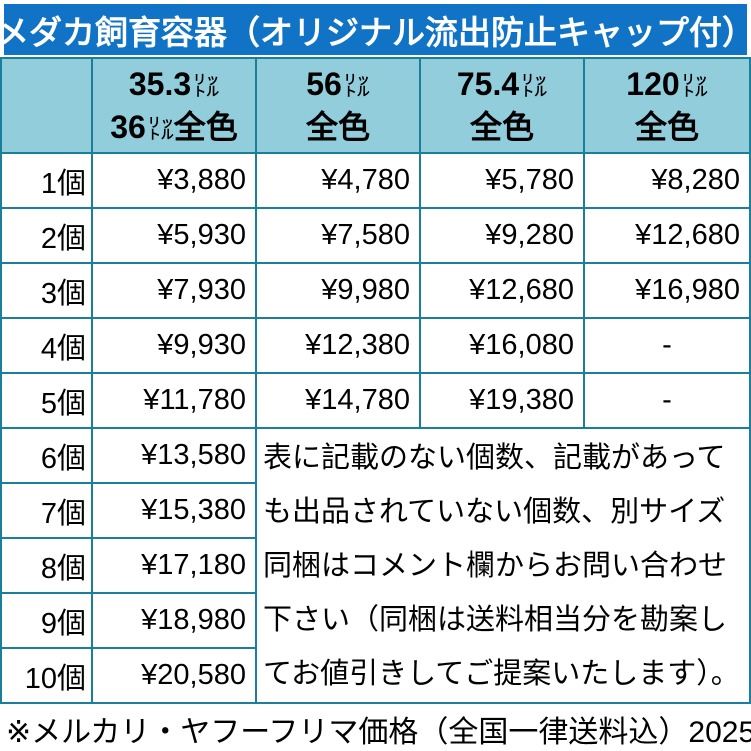 The image size is (751, 751). I want to click on qty-cell: 4個, so click(46, 345).